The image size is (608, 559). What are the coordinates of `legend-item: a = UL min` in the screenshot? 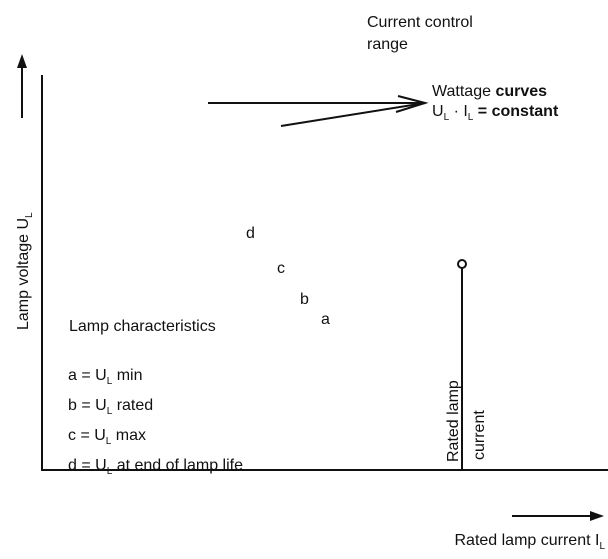 It's located at (105, 377).